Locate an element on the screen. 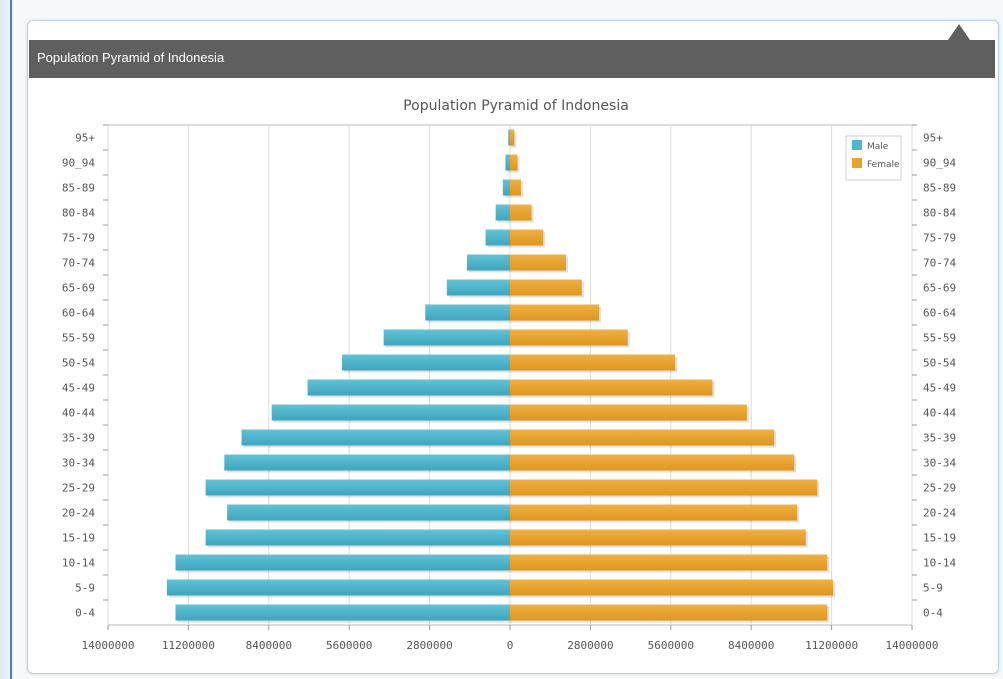 Image resolution: width=1003 pixels, height=679 pixels. y-label-left: 85-89 is located at coordinates (78, 188).